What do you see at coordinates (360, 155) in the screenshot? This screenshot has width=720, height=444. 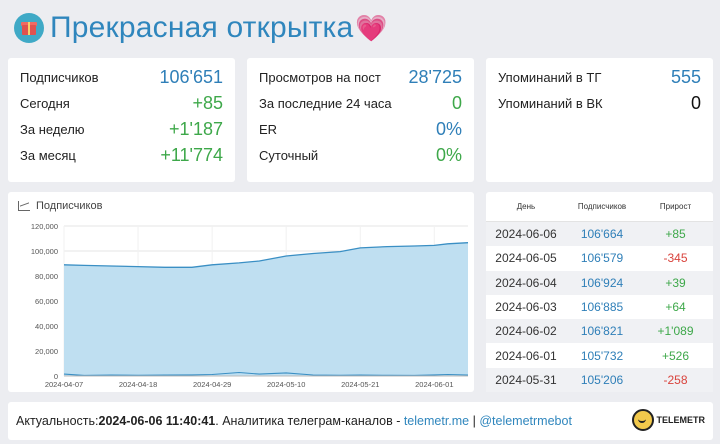 I see `stat-row-daily: Суточный 0%` at bounding box center [360, 155].